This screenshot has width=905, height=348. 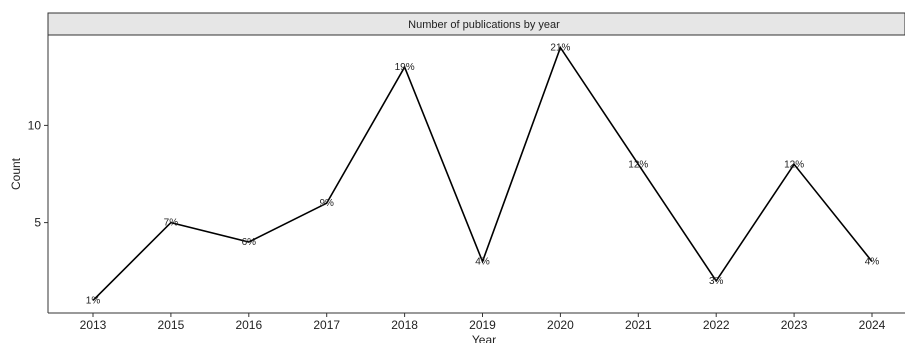 I want to click on data-label: 21%, so click(x=560, y=48).